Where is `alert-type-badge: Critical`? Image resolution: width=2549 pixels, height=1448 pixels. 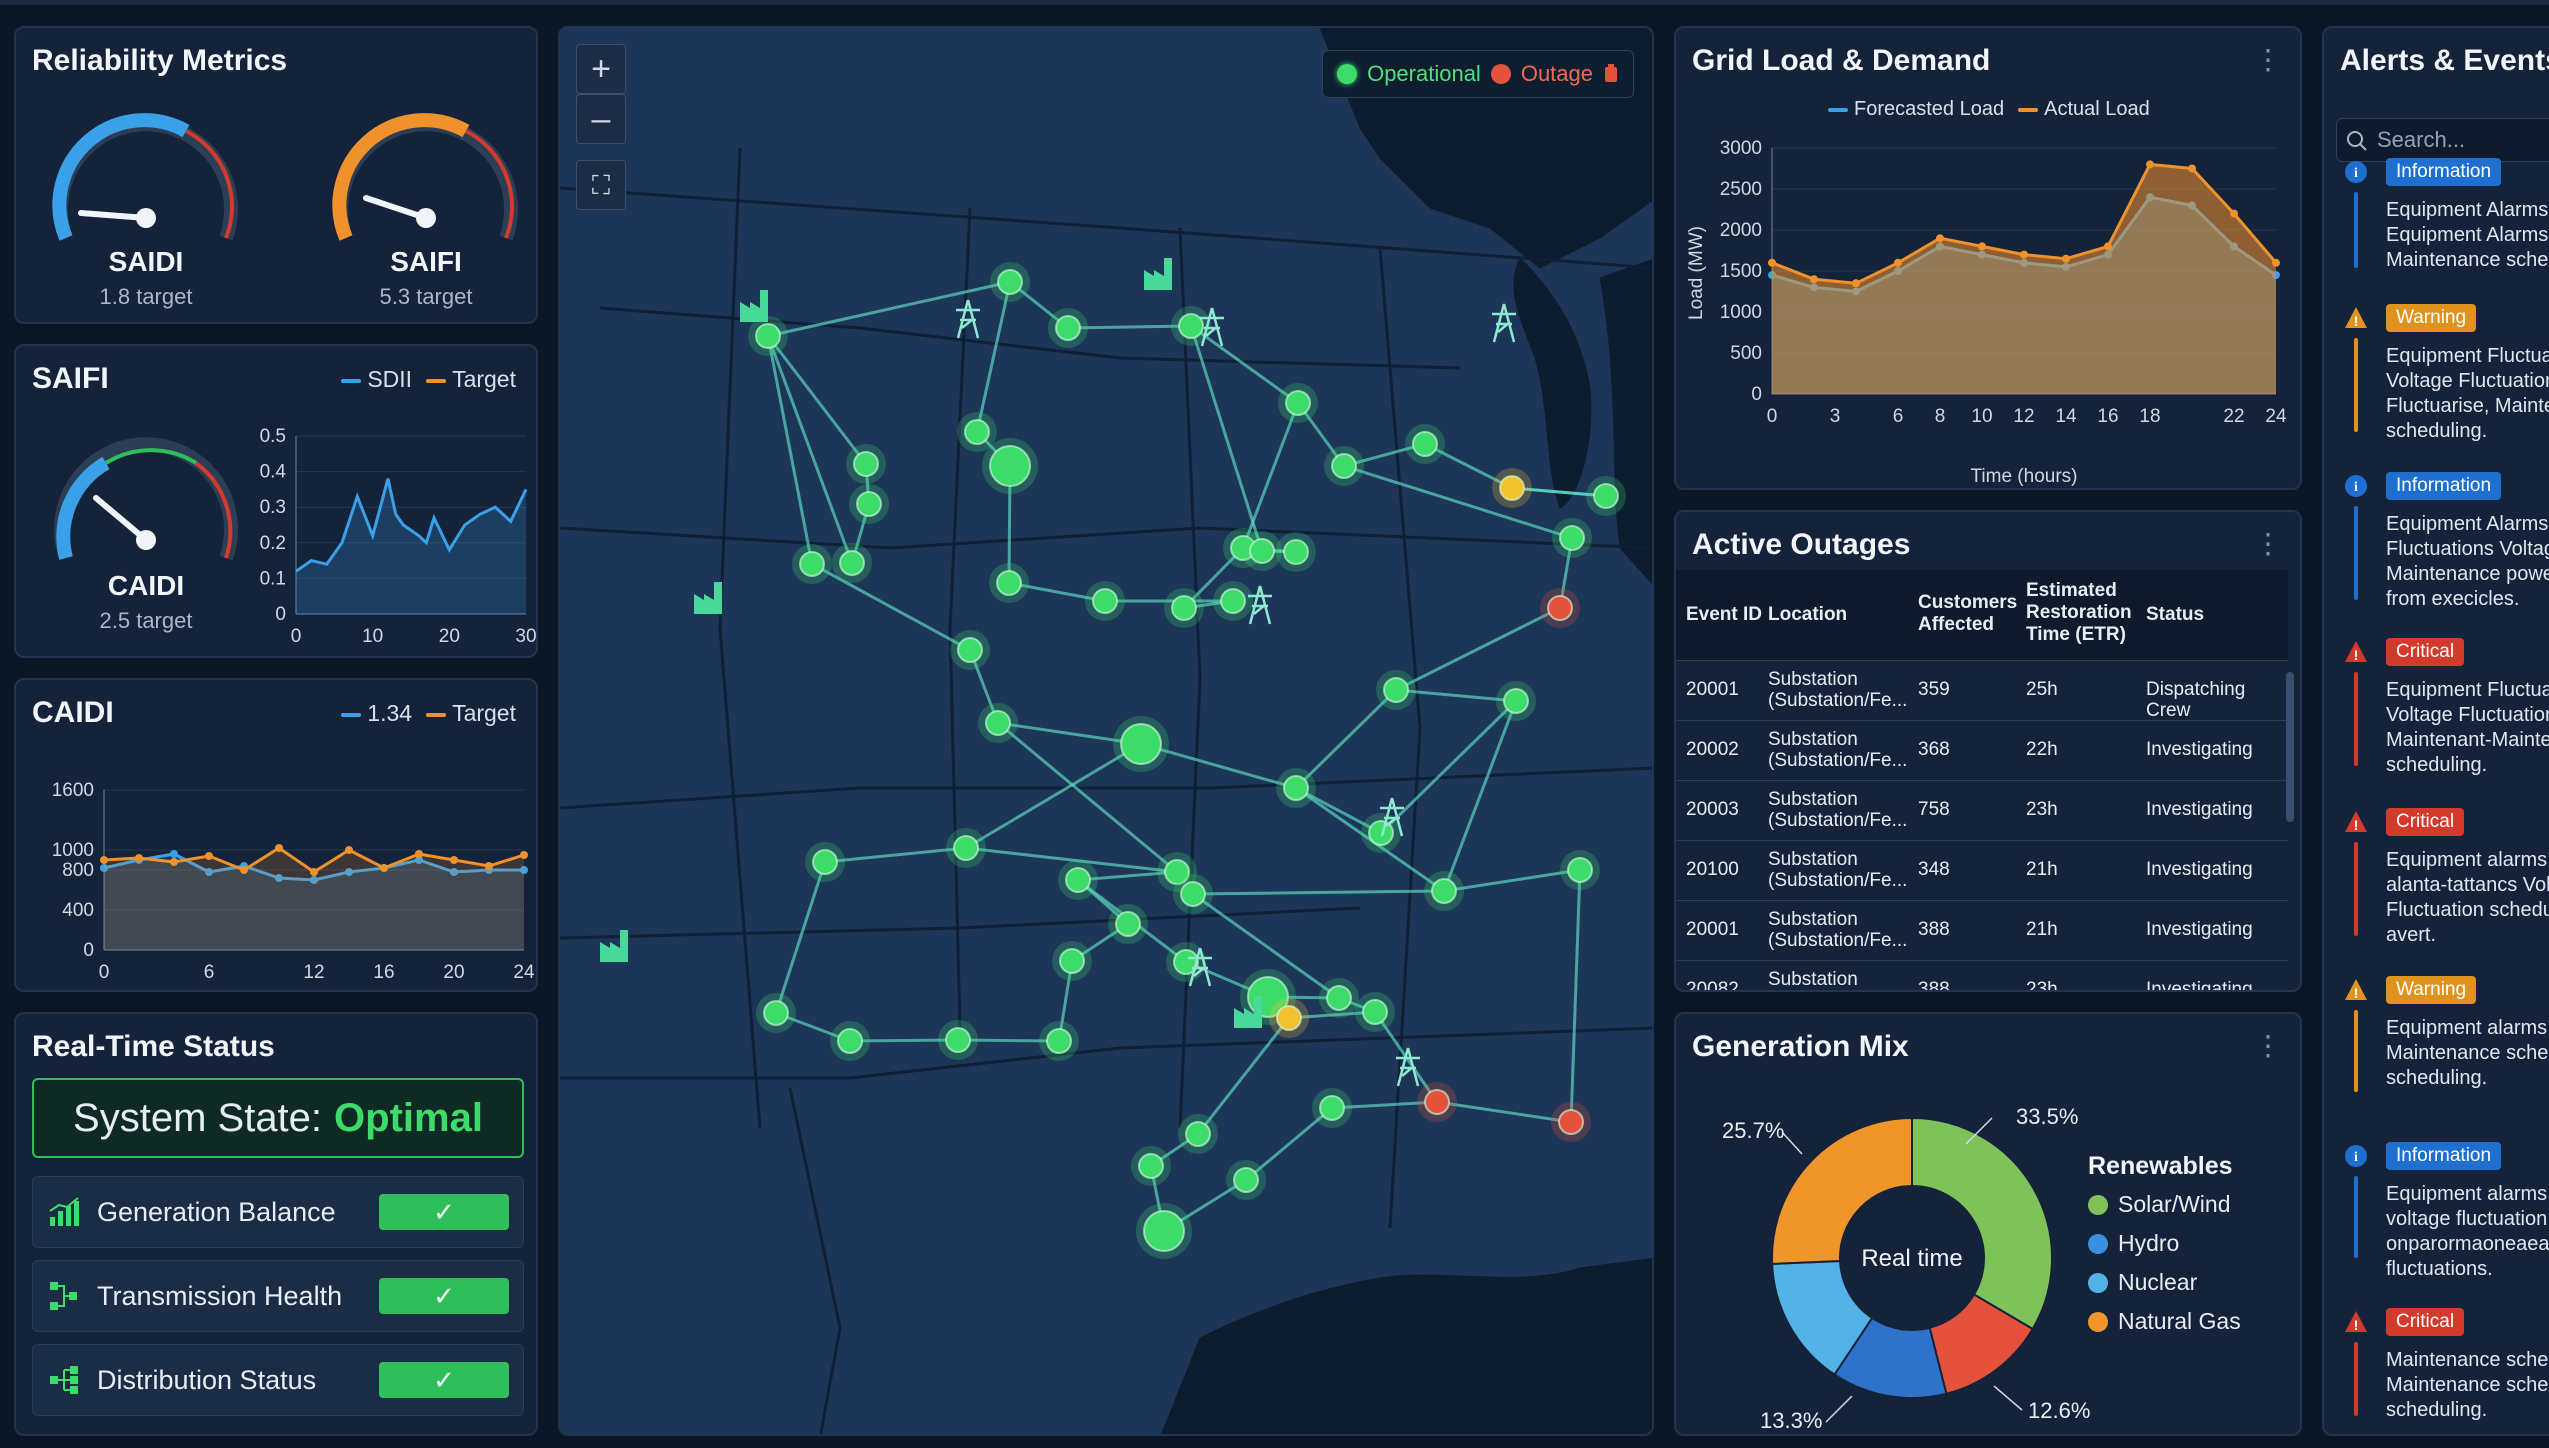 alert-type-badge: Critical is located at coordinates (2425, 1322).